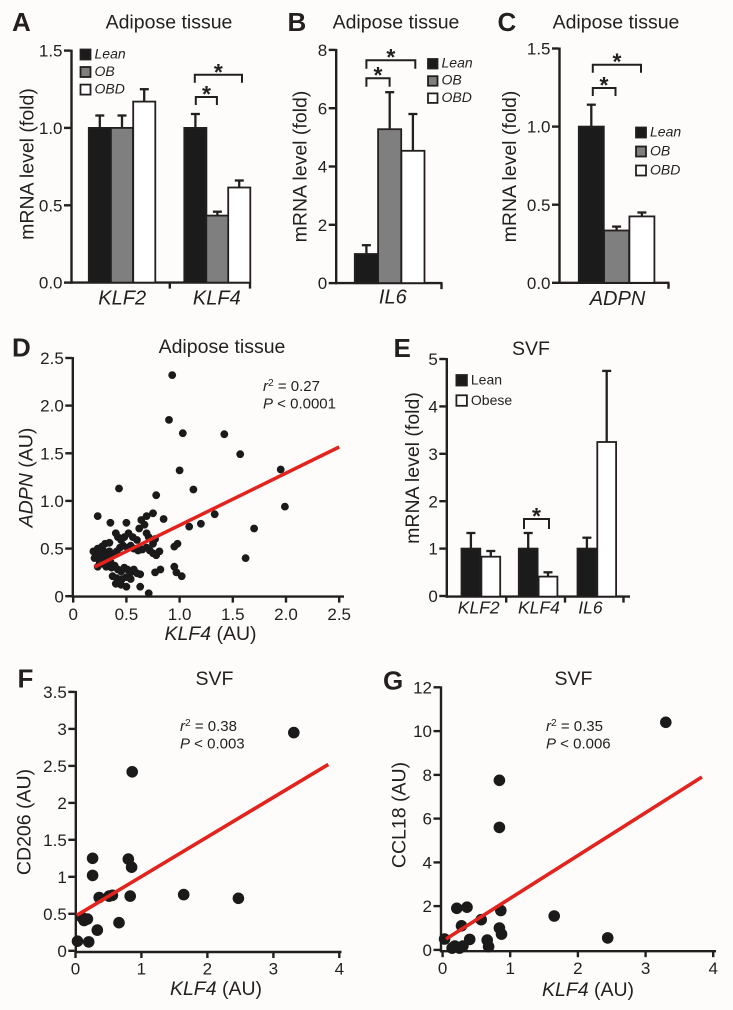  Describe the element at coordinates (574, 726) in the screenshot. I see `svg-text: r2 = 0.35` at that location.